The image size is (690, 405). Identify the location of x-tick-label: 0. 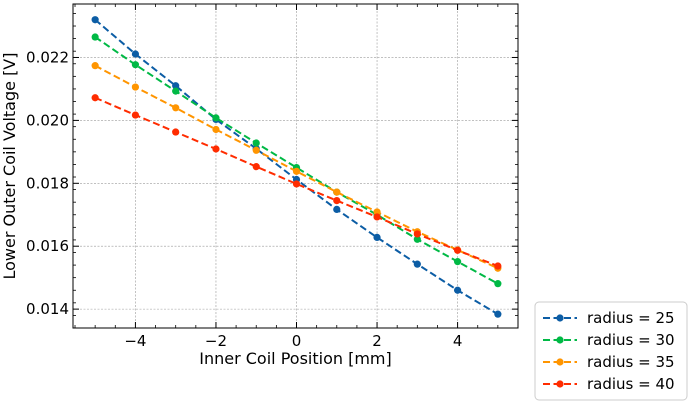
(297, 341).